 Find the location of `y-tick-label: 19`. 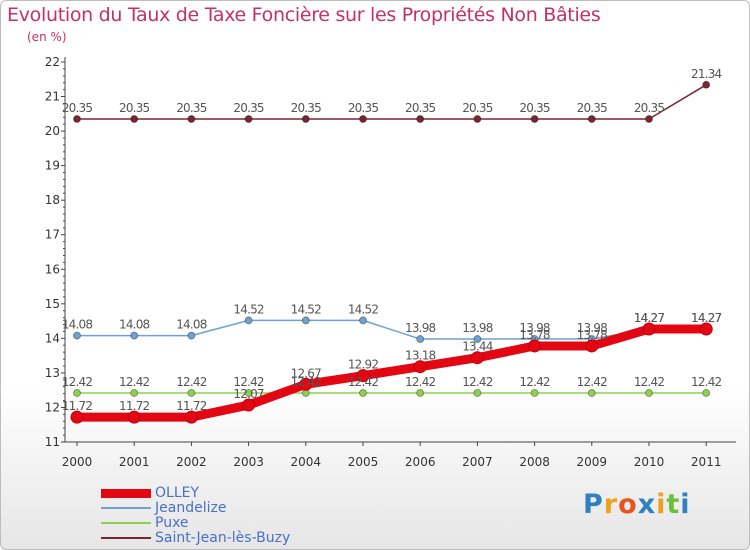

y-tick-label: 19 is located at coordinates (52, 166).